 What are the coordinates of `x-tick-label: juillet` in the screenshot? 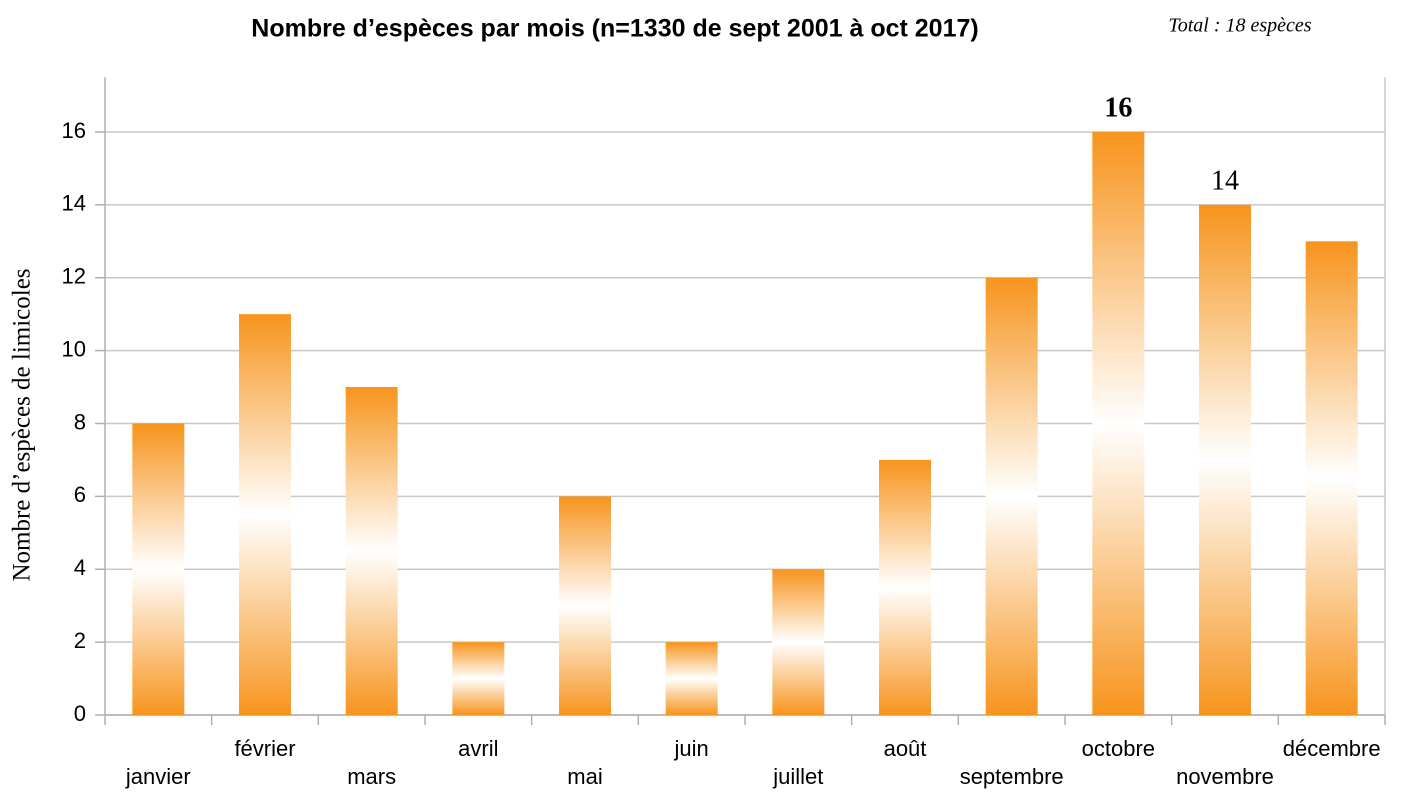 It's located at (797, 776).